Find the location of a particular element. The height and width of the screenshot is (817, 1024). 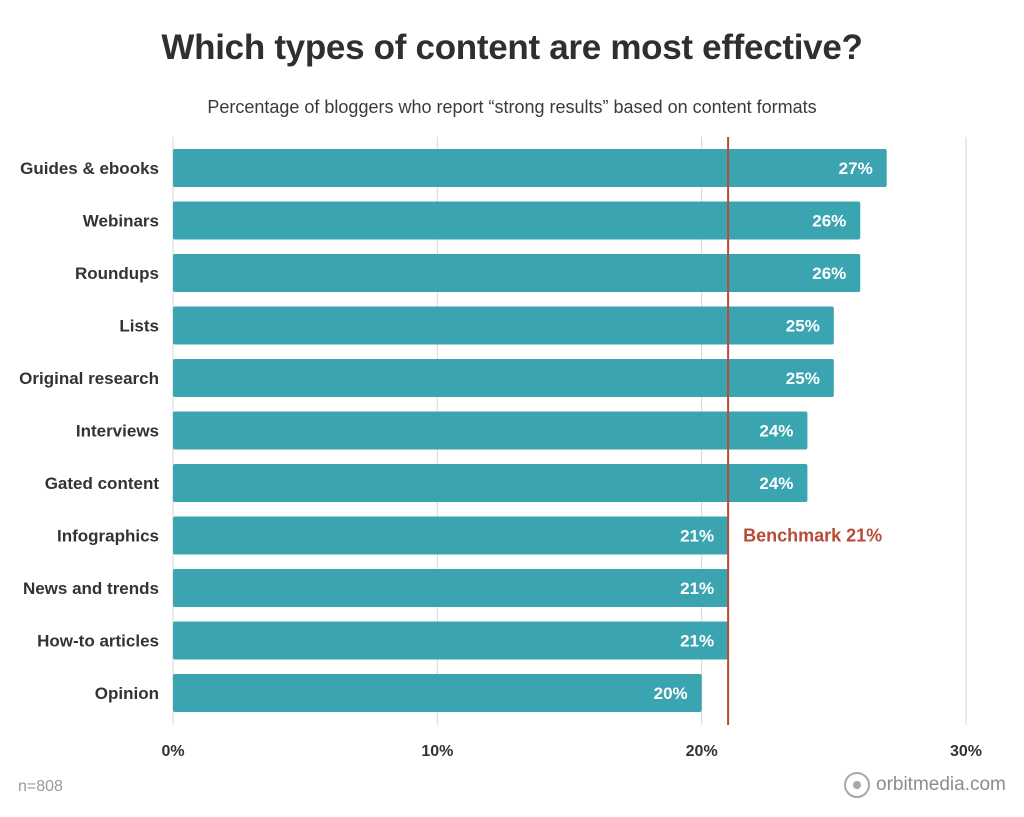

category-label: Webinars is located at coordinates (121, 221).